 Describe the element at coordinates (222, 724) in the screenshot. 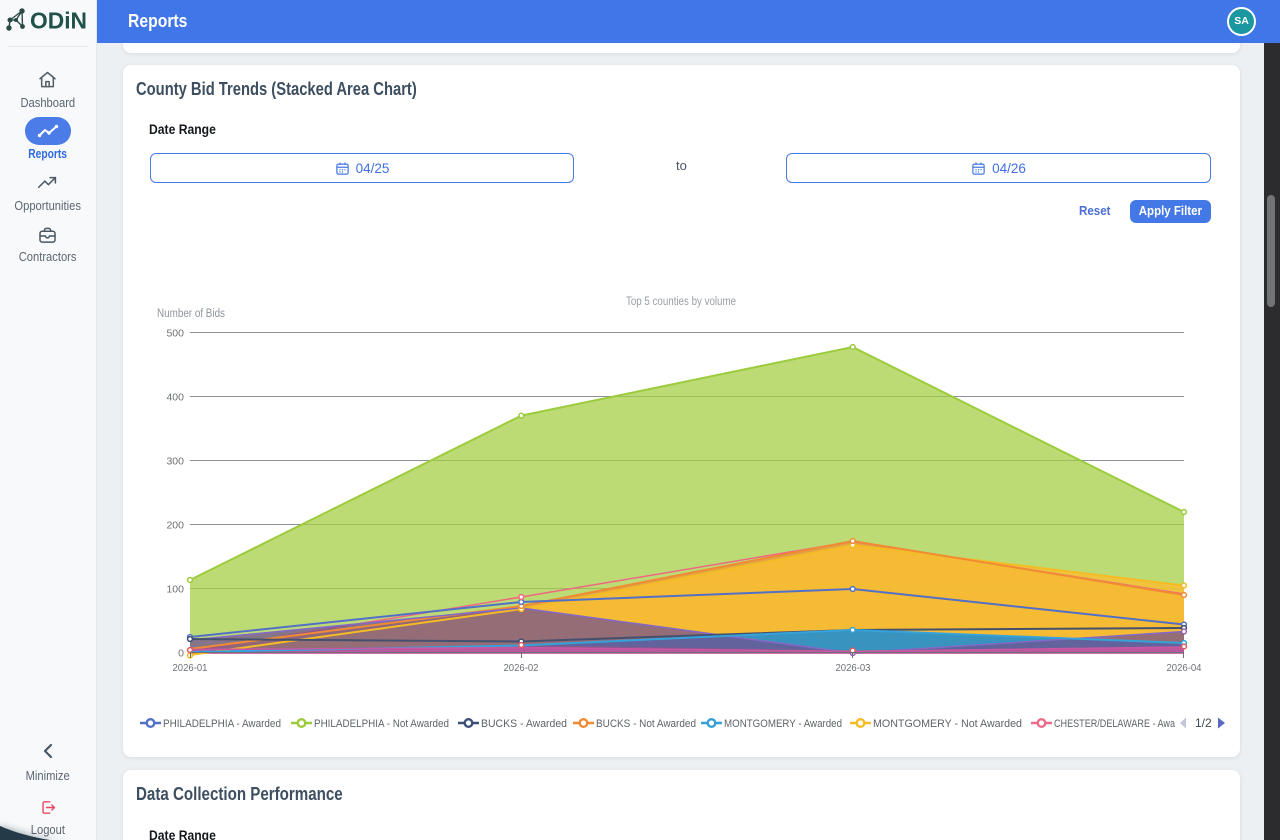

I see `svg-text: PHILADELPHIA - Awarded` at that location.